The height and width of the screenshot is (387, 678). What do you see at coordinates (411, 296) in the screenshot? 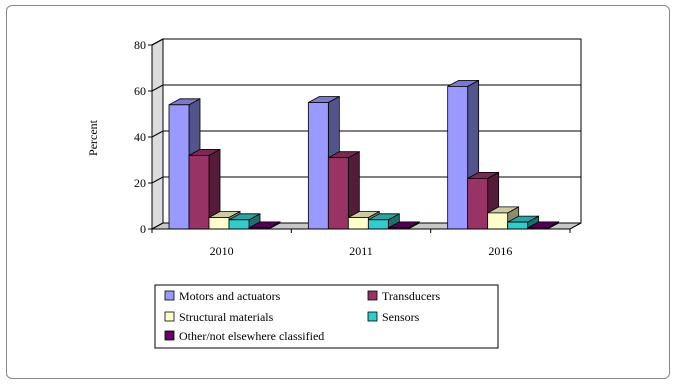
I see `legend-label: Transducers` at bounding box center [411, 296].